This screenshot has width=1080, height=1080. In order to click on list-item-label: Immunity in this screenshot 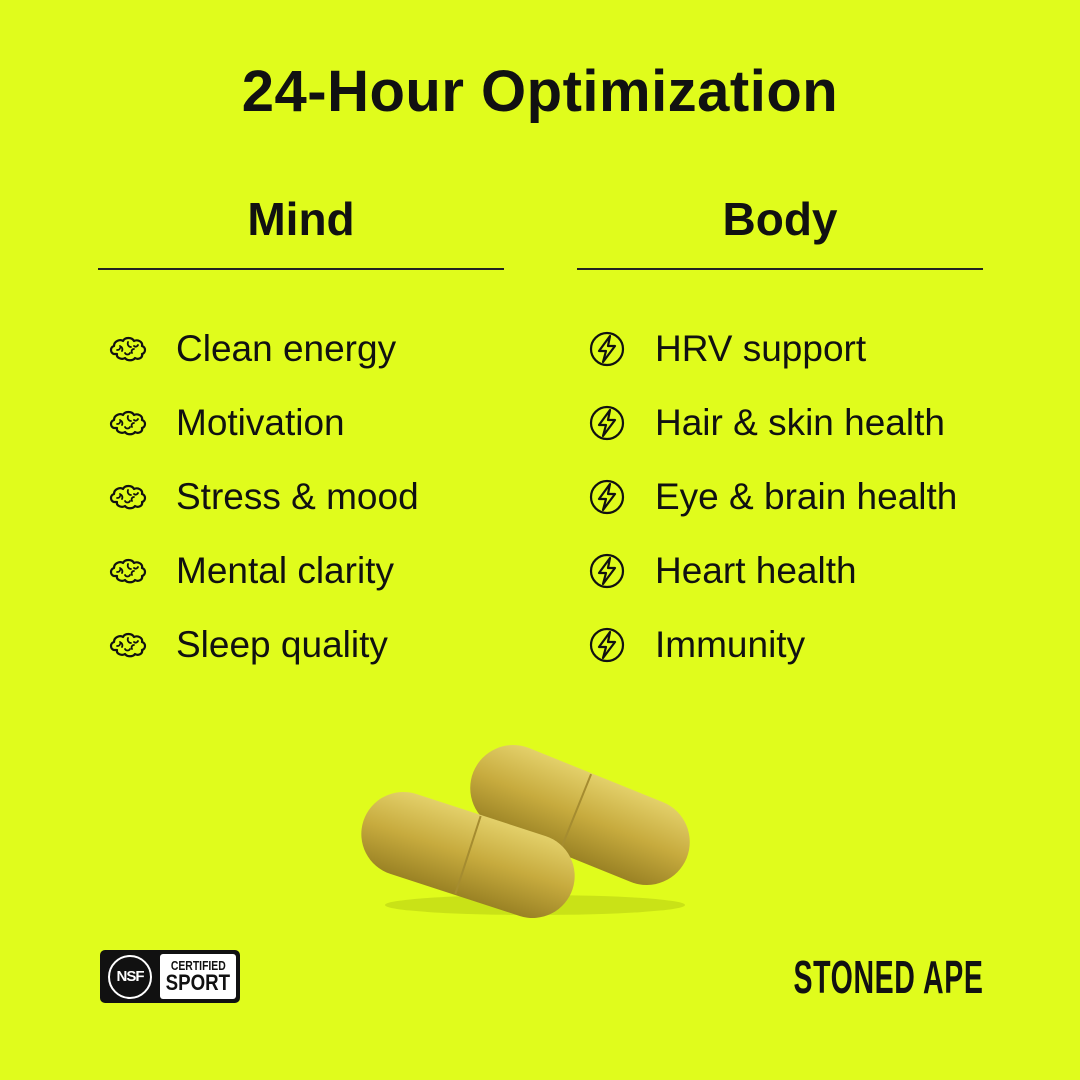, I will do `click(730, 644)`.